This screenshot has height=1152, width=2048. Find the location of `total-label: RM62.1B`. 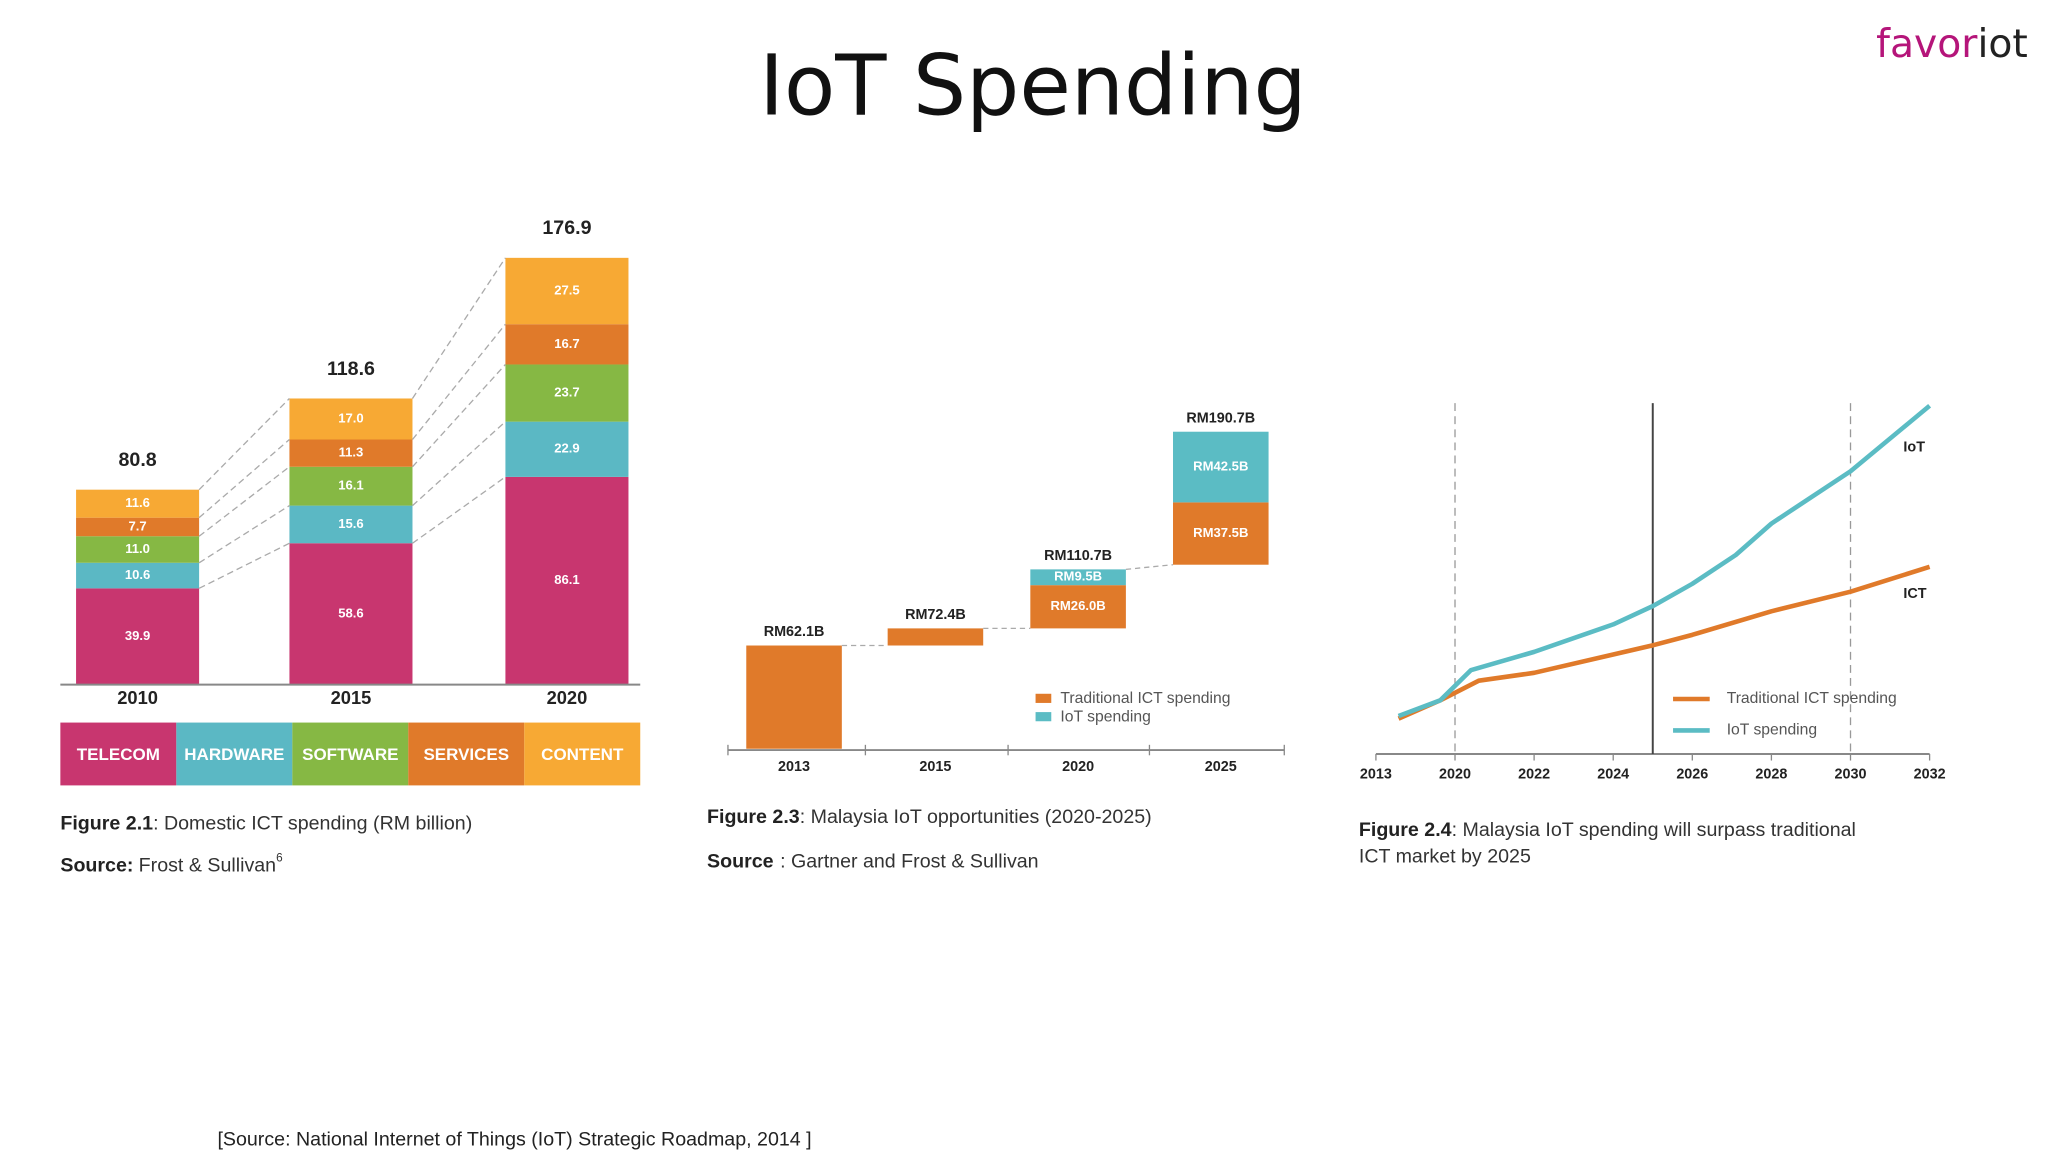

total-label: RM62.1B is located at coordinates (794, 632).